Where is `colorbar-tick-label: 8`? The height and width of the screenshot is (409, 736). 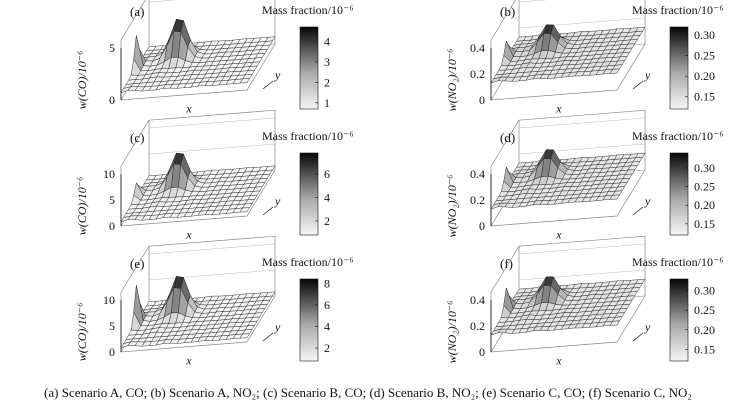
colorbar-tick-label: 8 is located at coordinates (327, 283).